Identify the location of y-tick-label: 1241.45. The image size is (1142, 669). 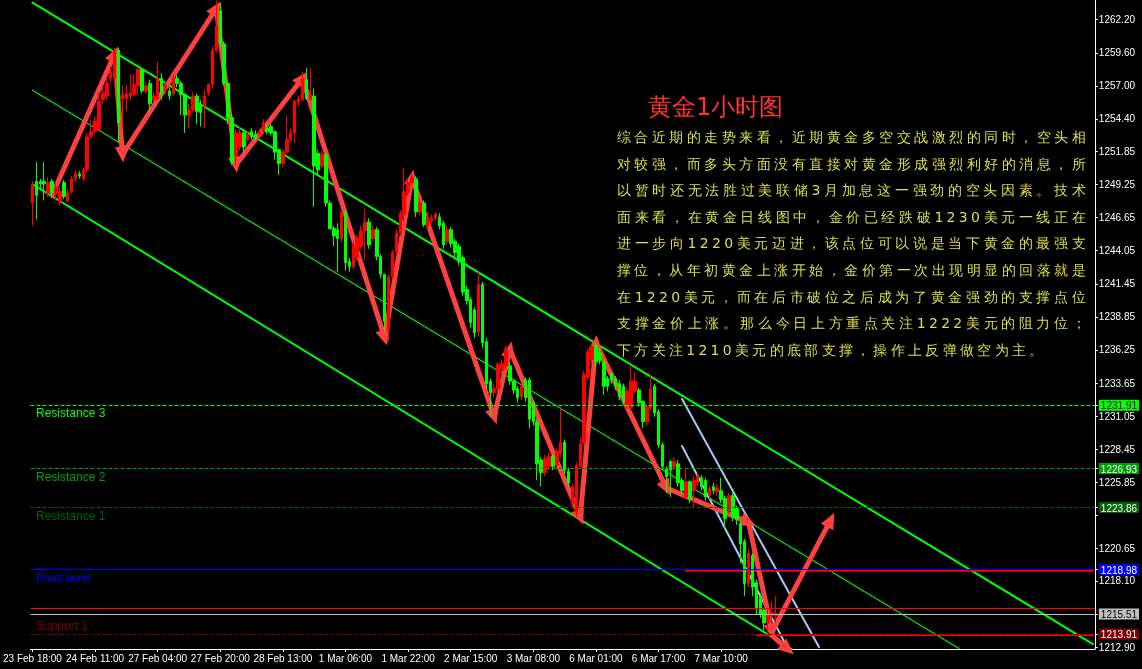
(1117, 284).